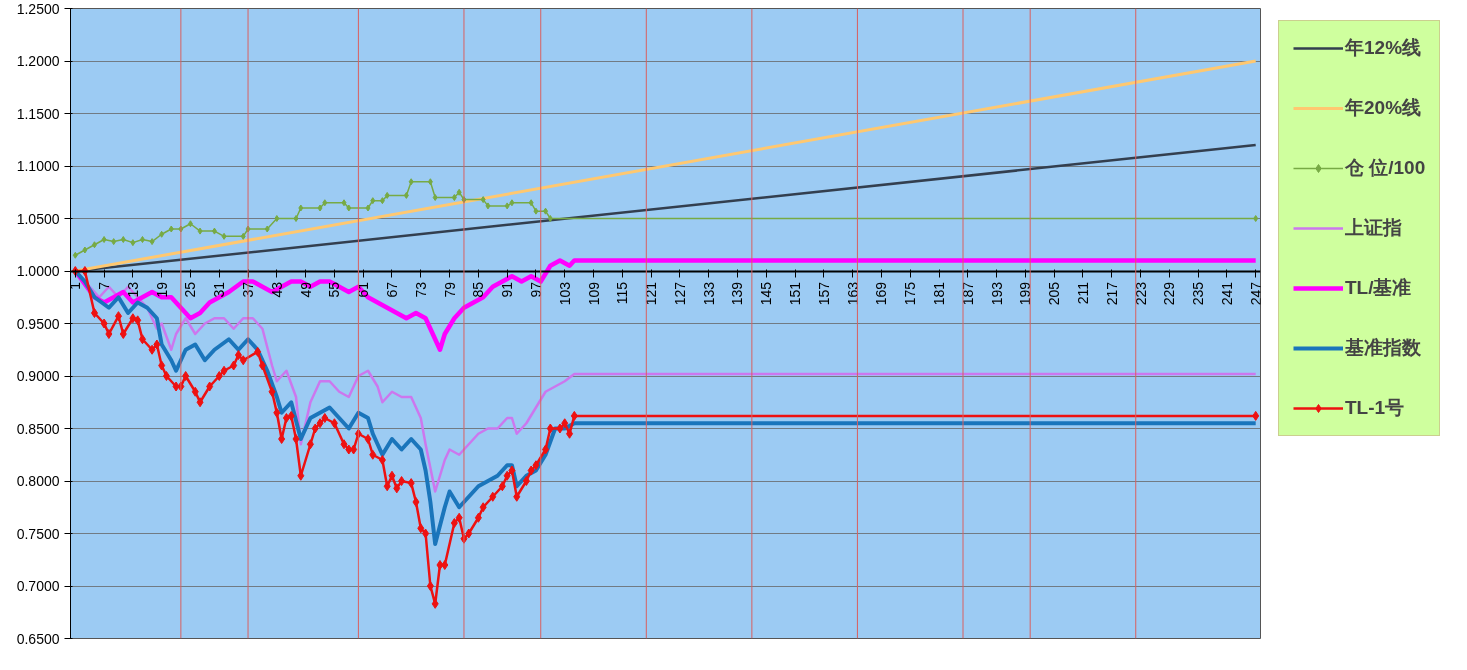 This screenshot has width=1467, height=670. What do you see at coordinates (1378, 288) in the screenshot?
I see `legend-label: TL/基准` at bounding box center [1378, 288].